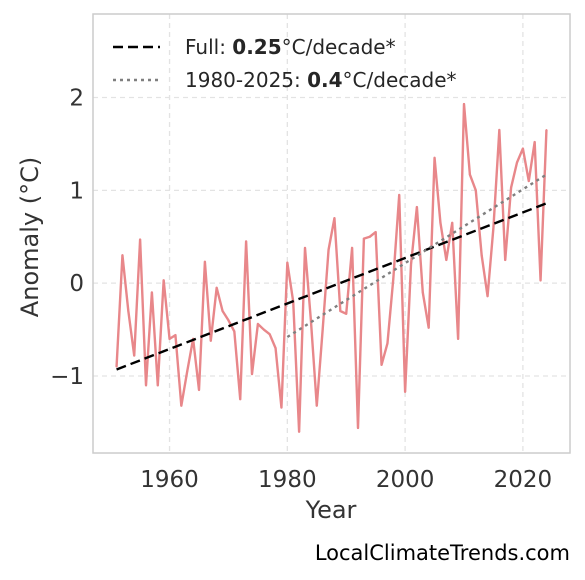 The height and width of the screenshot is (580, 585). Describe the element at coordinates (169, 480) in the screenshot. I see `x-tick-label: 1960` at that location.